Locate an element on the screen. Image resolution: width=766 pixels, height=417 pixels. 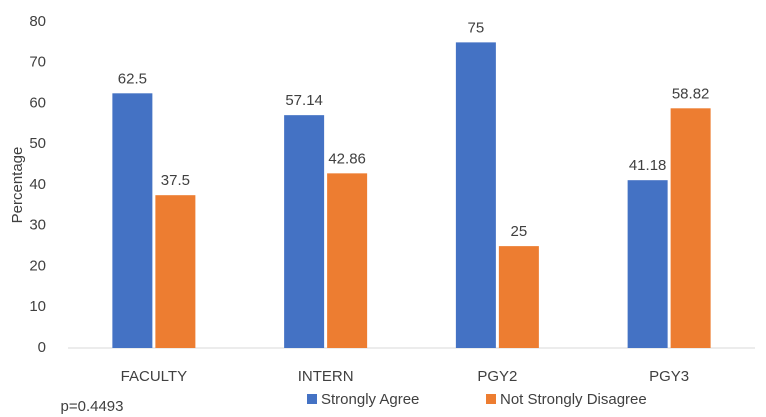
data-label: 62.5 is located at coordinates (132, 78).